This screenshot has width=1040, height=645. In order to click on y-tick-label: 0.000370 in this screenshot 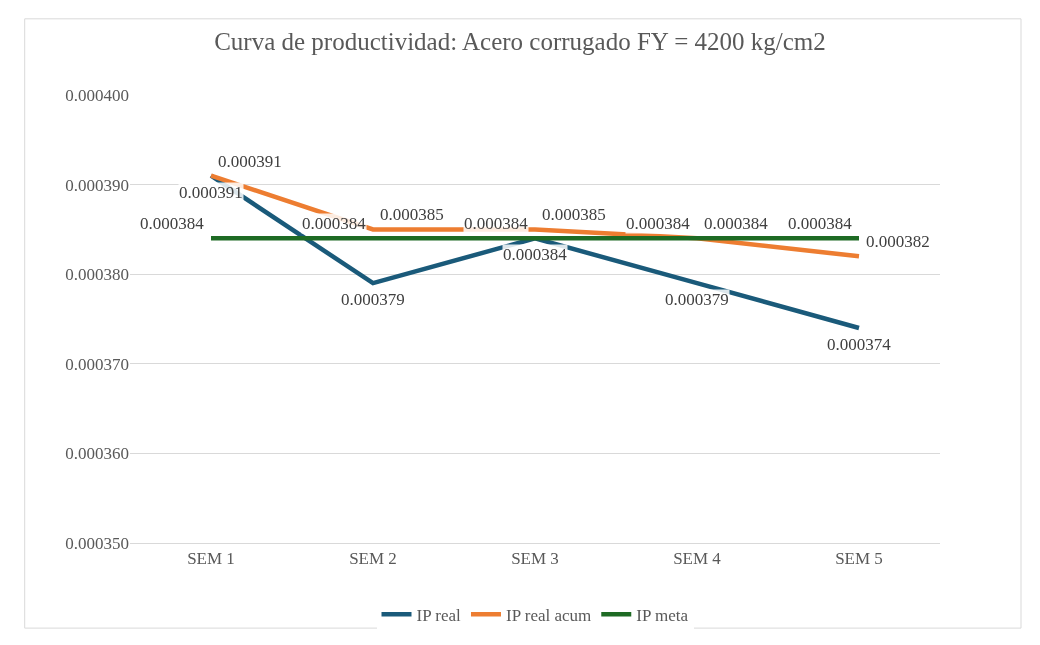, I will do `click(97, 364)`.